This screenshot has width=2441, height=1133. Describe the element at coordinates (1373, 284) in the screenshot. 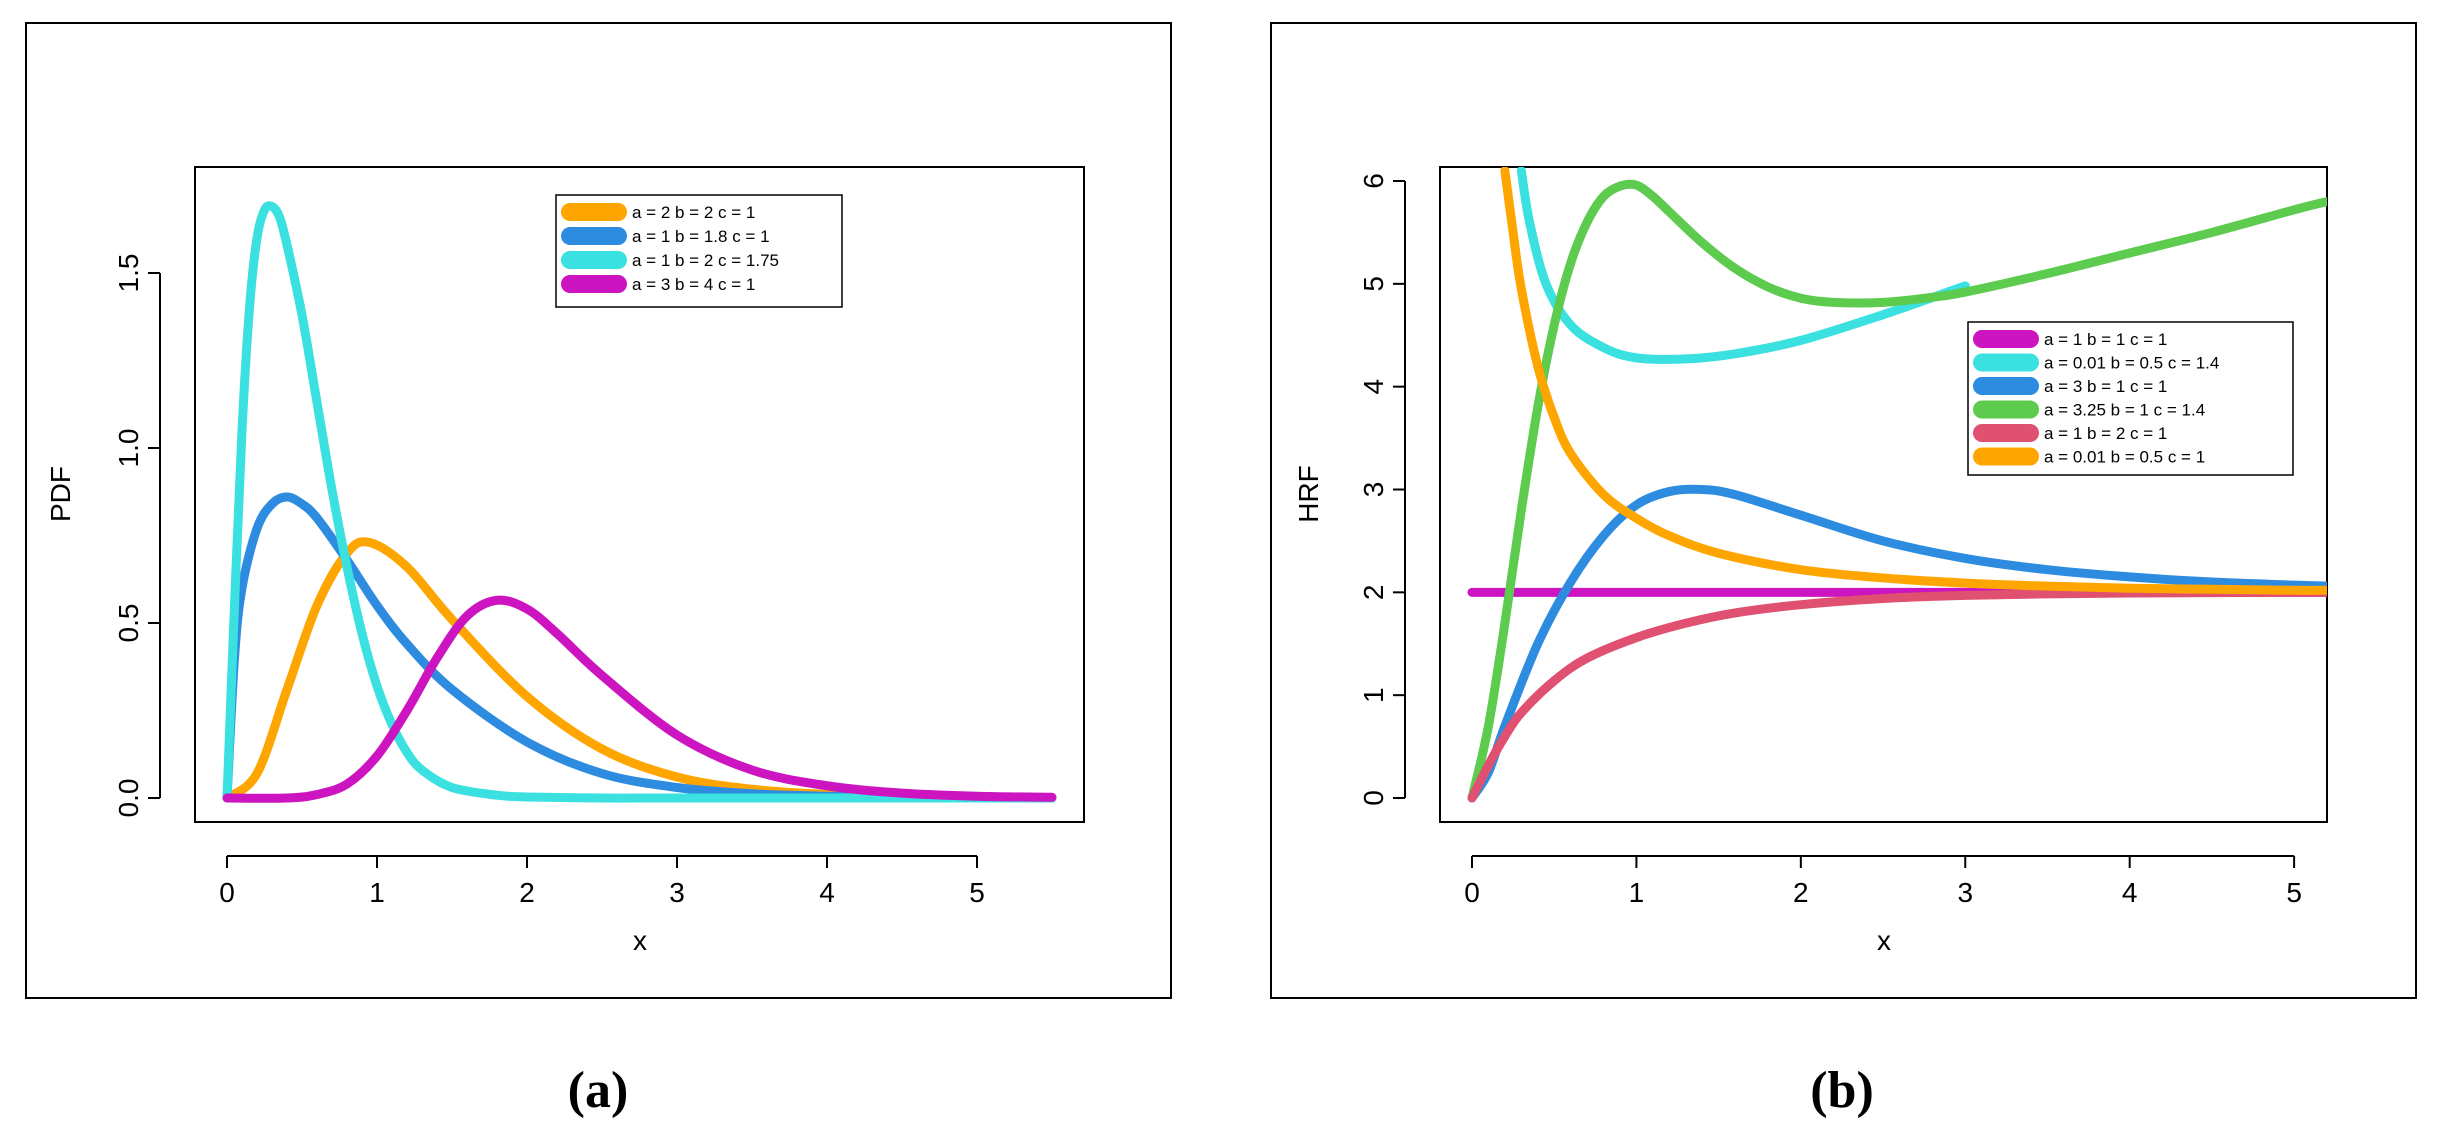

I see `panel-b-y-tick-label: 5` at that location.